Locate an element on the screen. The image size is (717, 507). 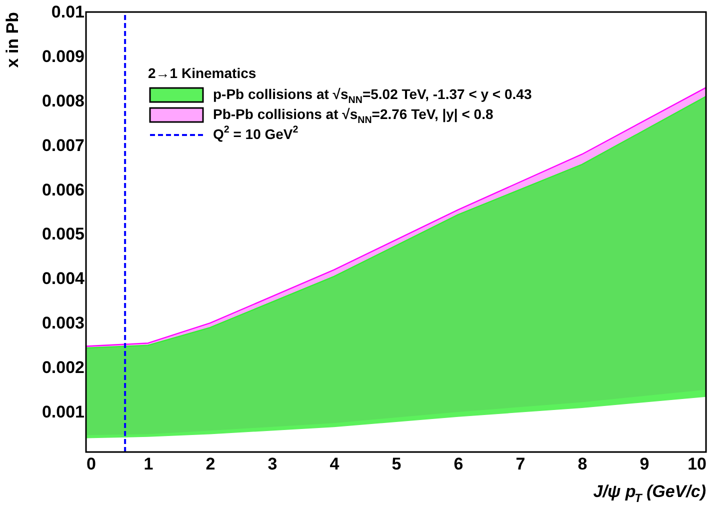
y-tick-label: 0.007 is located at coordinates (63, 145).